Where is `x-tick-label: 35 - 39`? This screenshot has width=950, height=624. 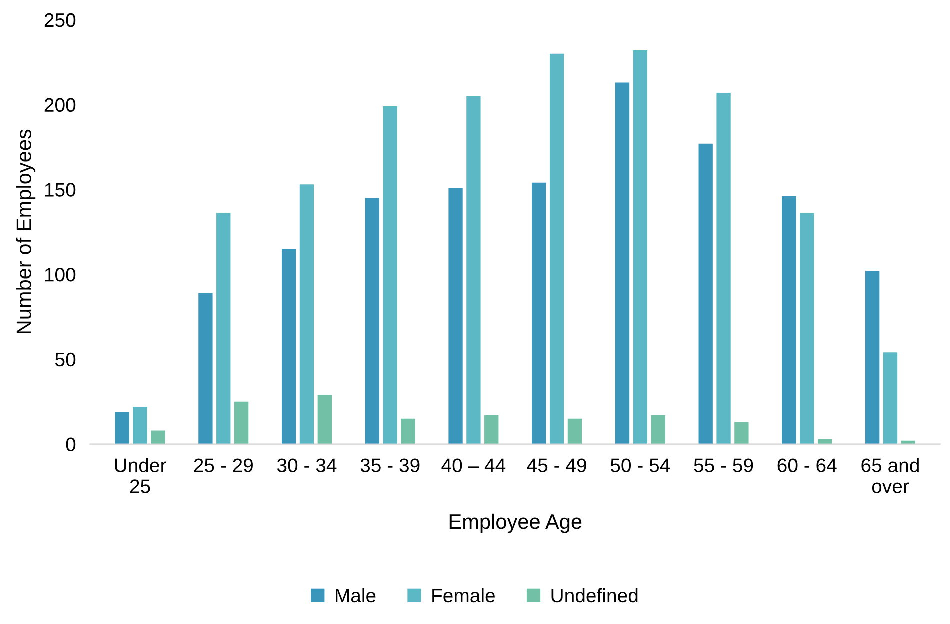
x-tick-label: 35 - 39 is located at coordinates (390, 465).